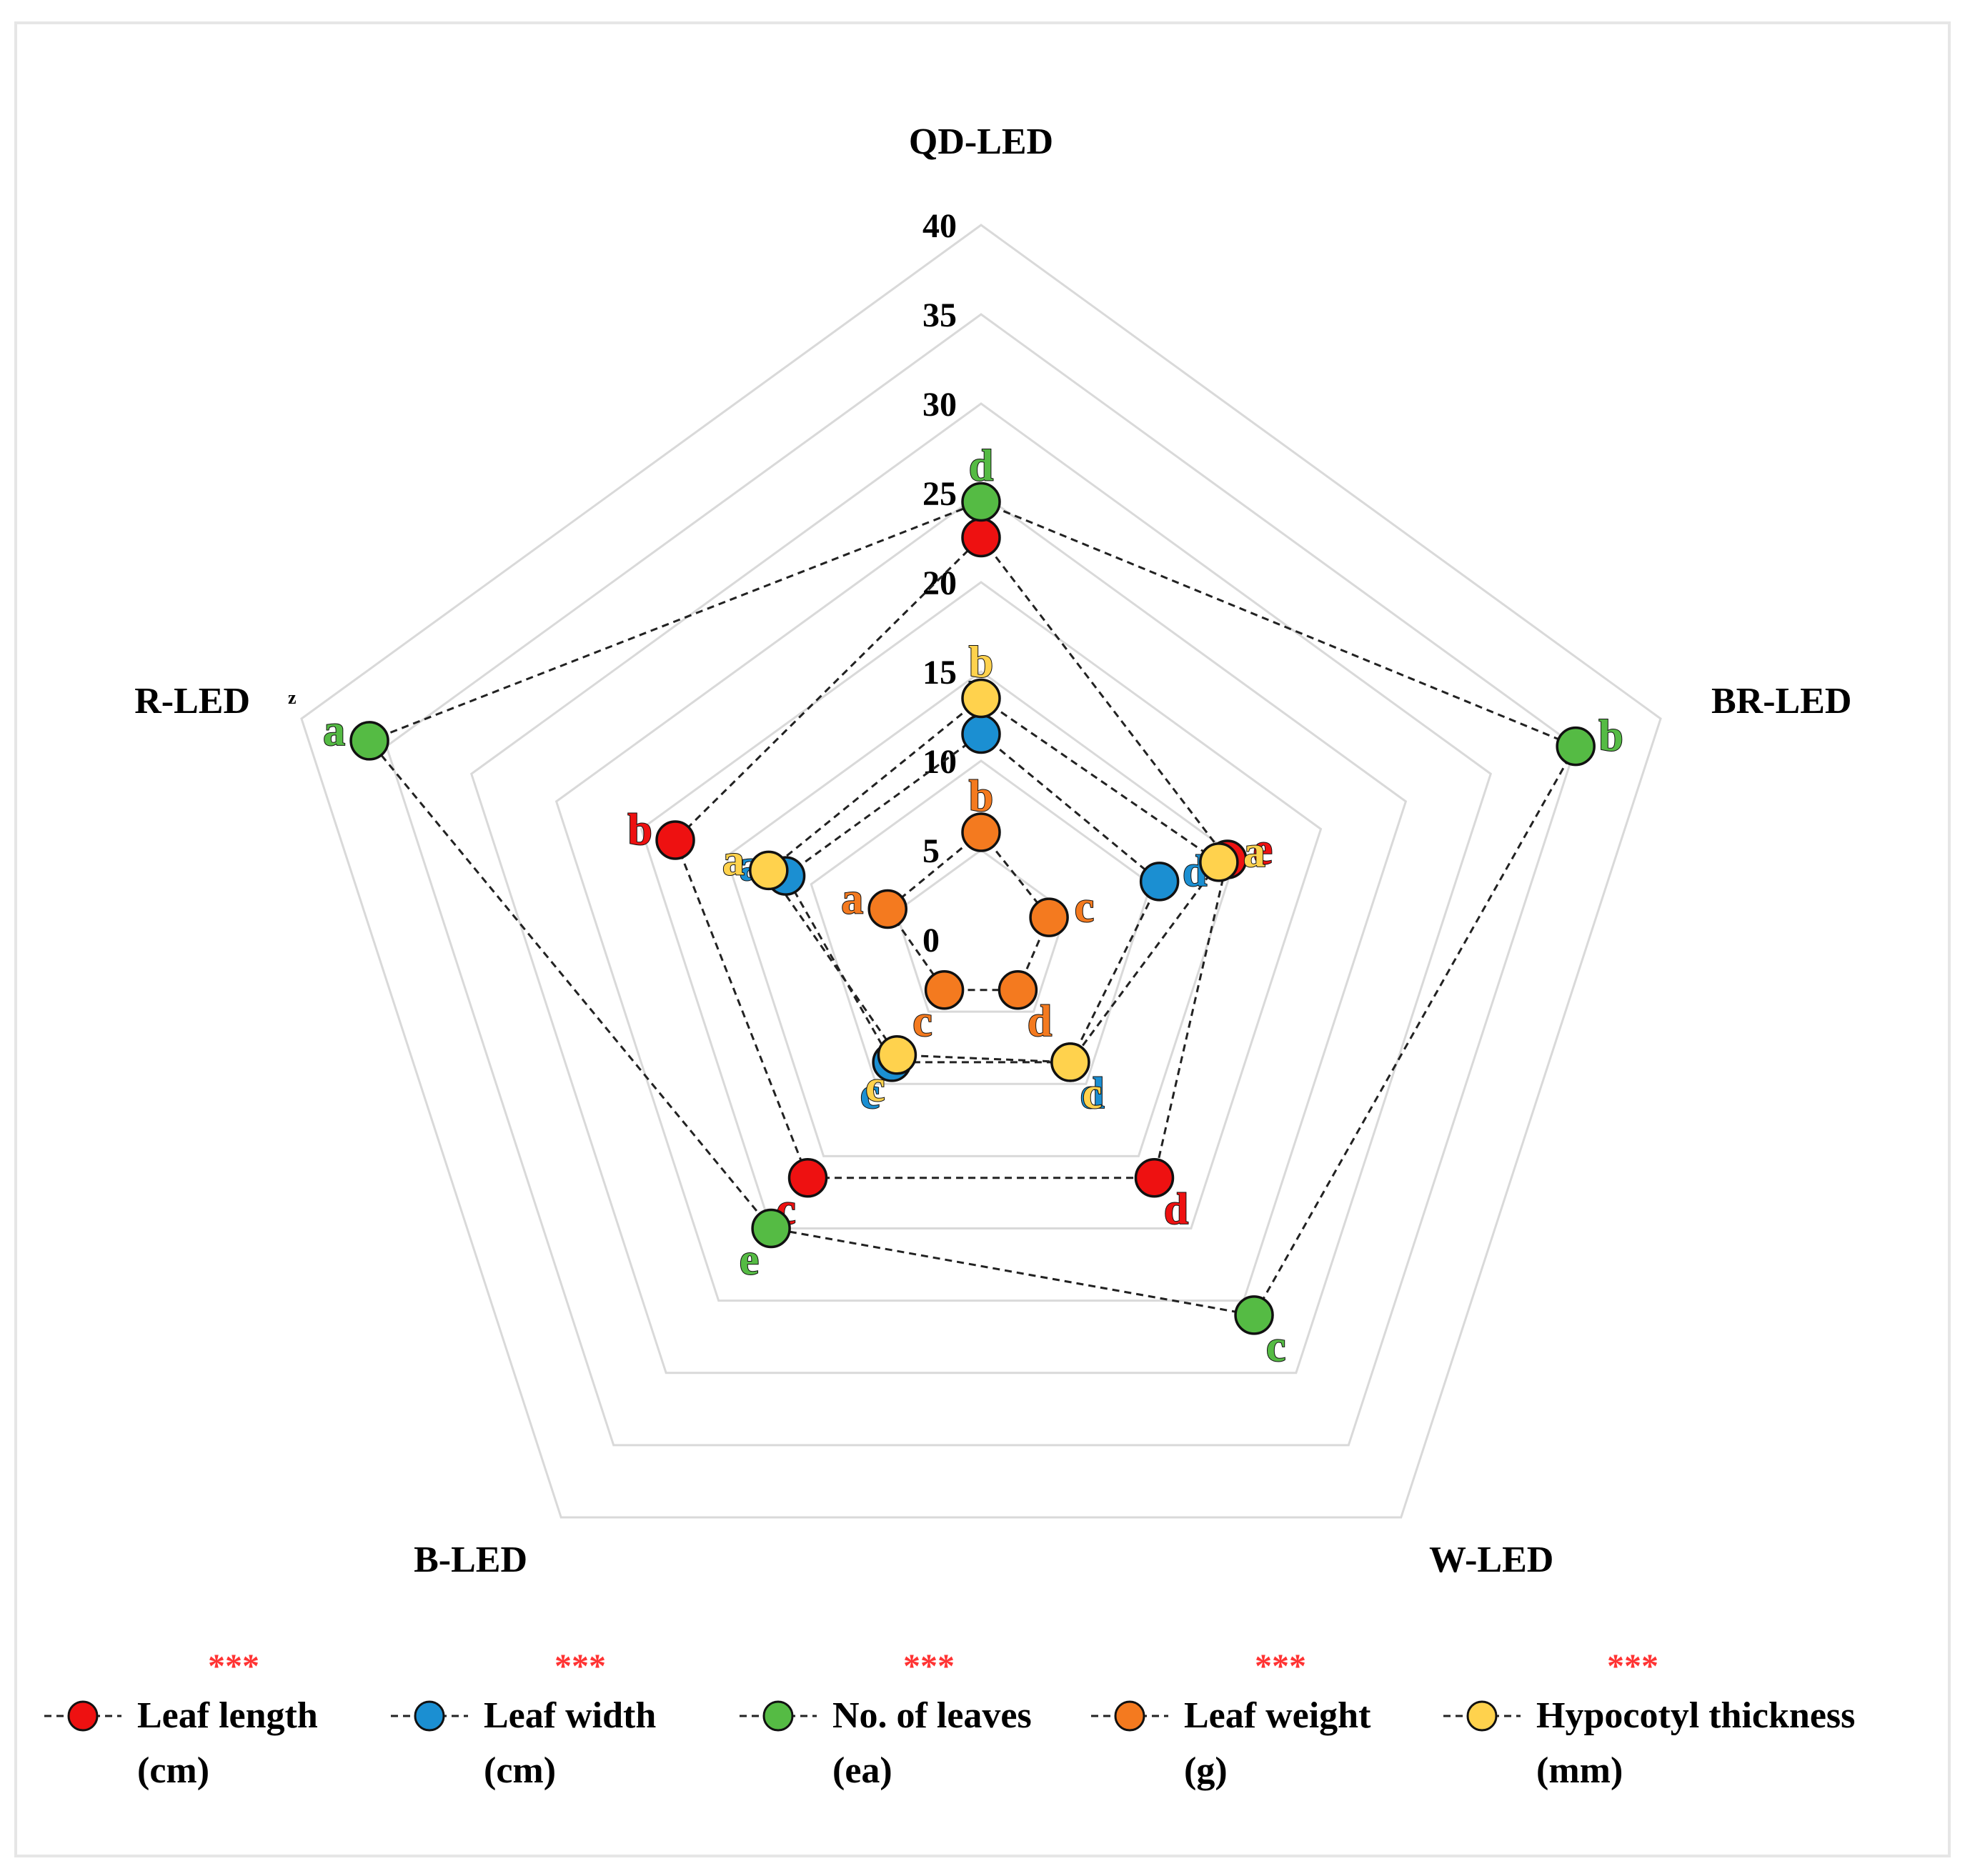 This screenshot has width=1970, height=1876. What do you see at coordinates (939, 762) in the screenshot?
I see `tick-label-10: 10` at bounding box center [939, 762].